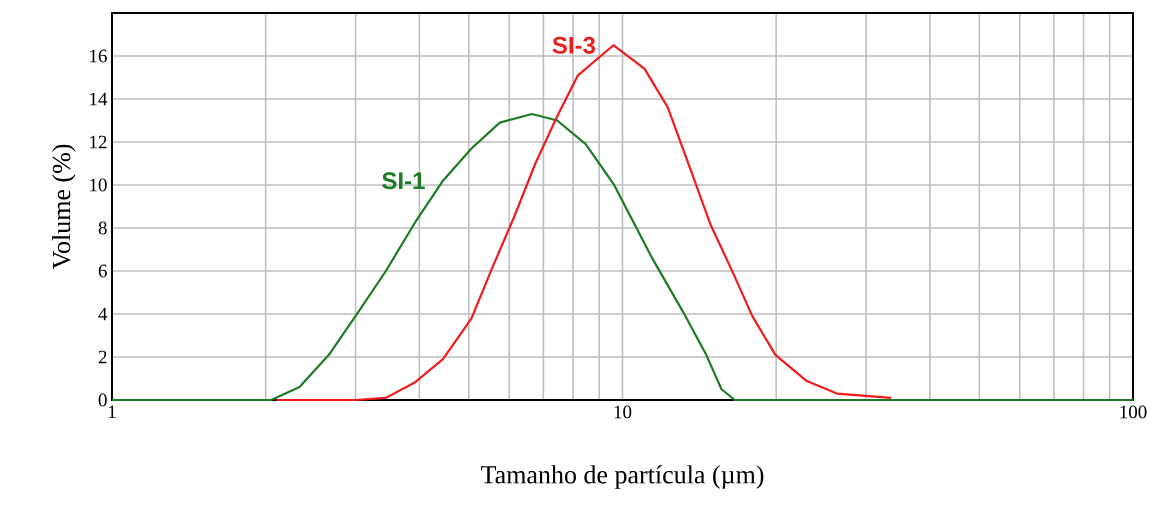 The height and width of the screenshot is (522, 1164). Describe the element at coordinates (403, 181) in the screenshot. I see `series-label: SI-1` at that location.